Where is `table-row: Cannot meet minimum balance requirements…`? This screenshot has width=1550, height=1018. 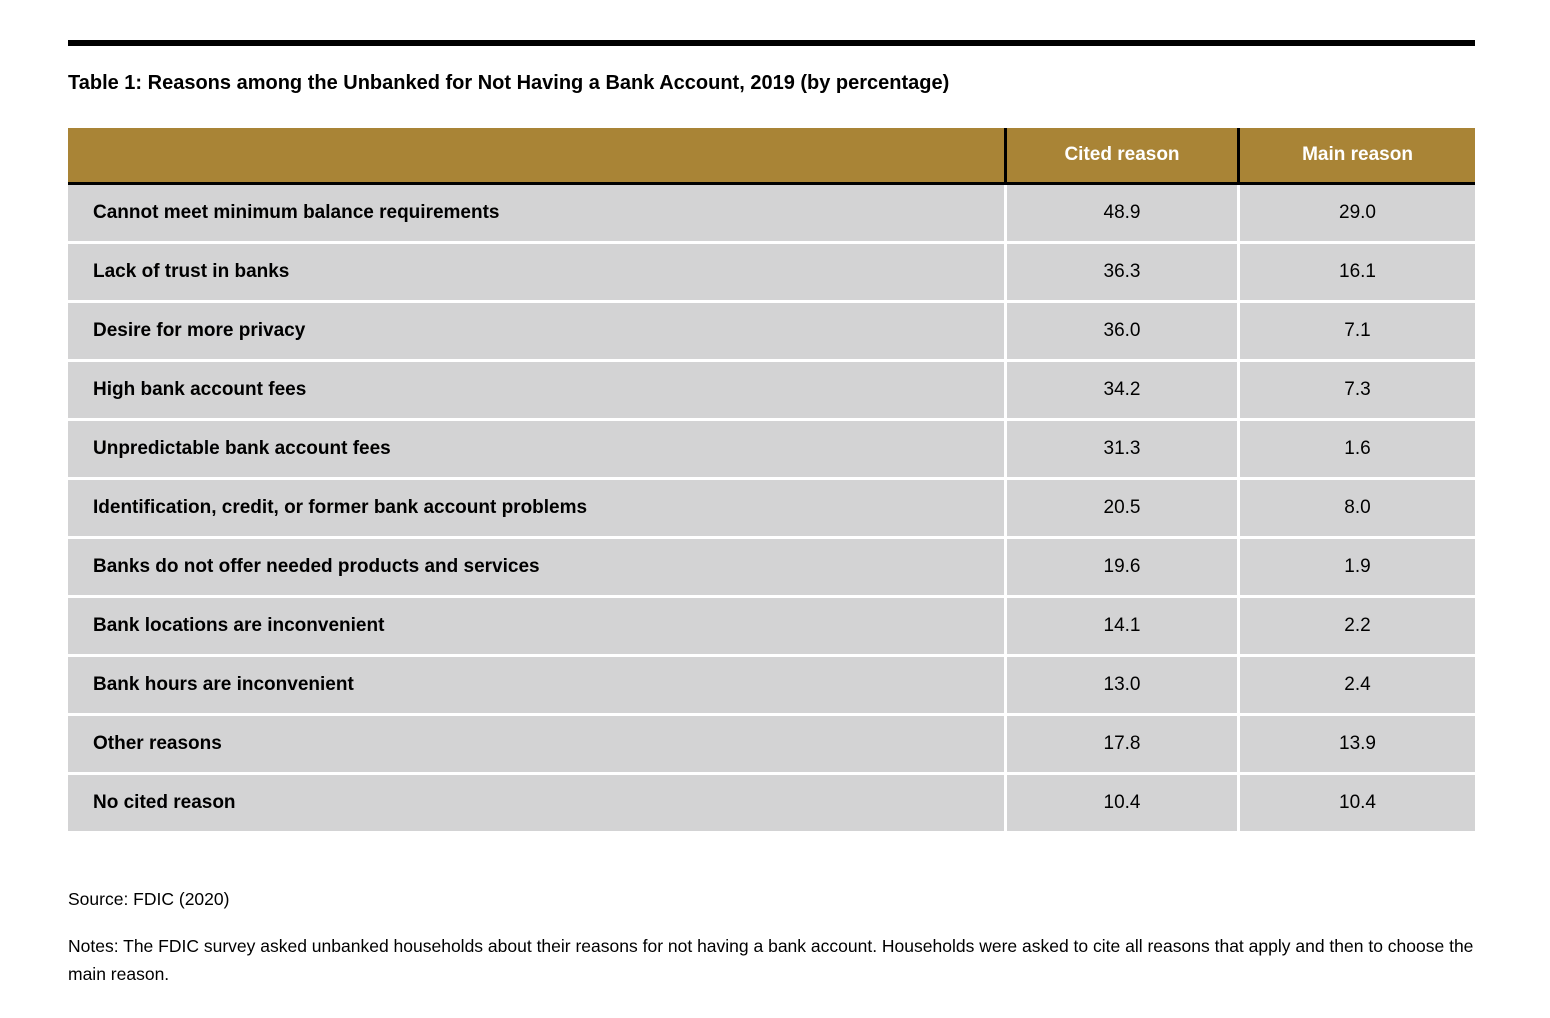
table-row: Cannot meet minimum balance requirements… is located at coordinates (771, 213).